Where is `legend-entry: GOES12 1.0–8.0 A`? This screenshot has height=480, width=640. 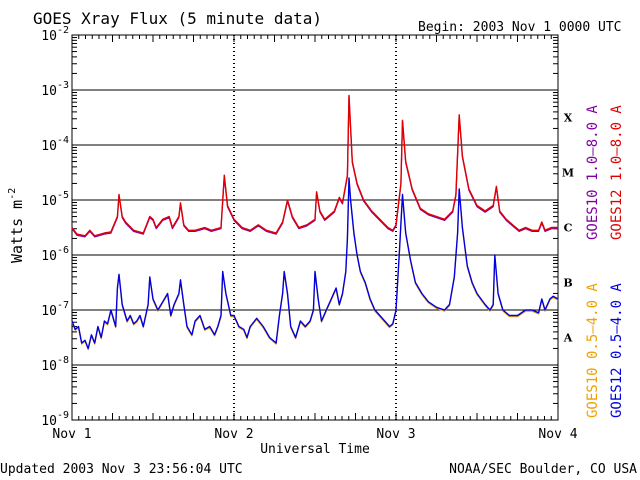 legend-entry: GOES12 1.0–8.0 A is located at coordinates (617, 172).